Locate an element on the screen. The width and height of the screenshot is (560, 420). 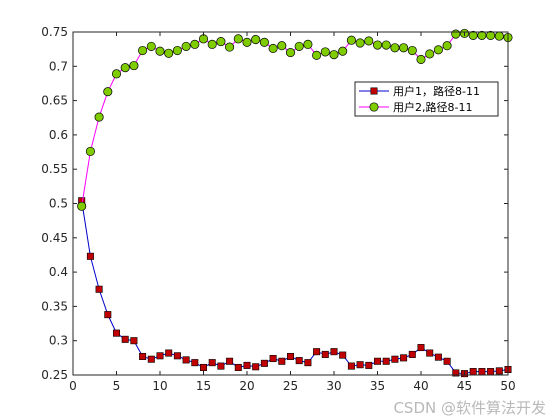
legend-label: 用户1，路径8-11 is located at coordinates (436, 91).